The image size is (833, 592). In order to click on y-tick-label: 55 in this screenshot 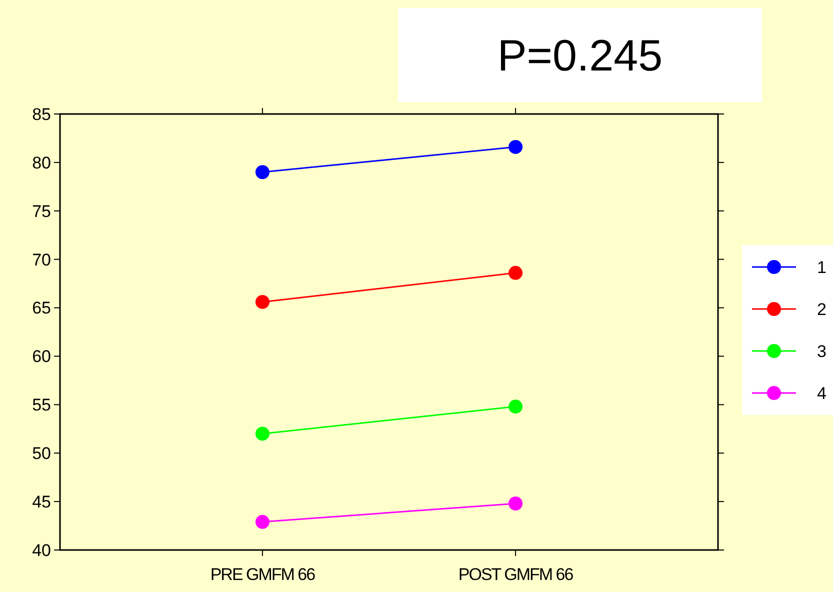, I will do `click(41, 405)`.